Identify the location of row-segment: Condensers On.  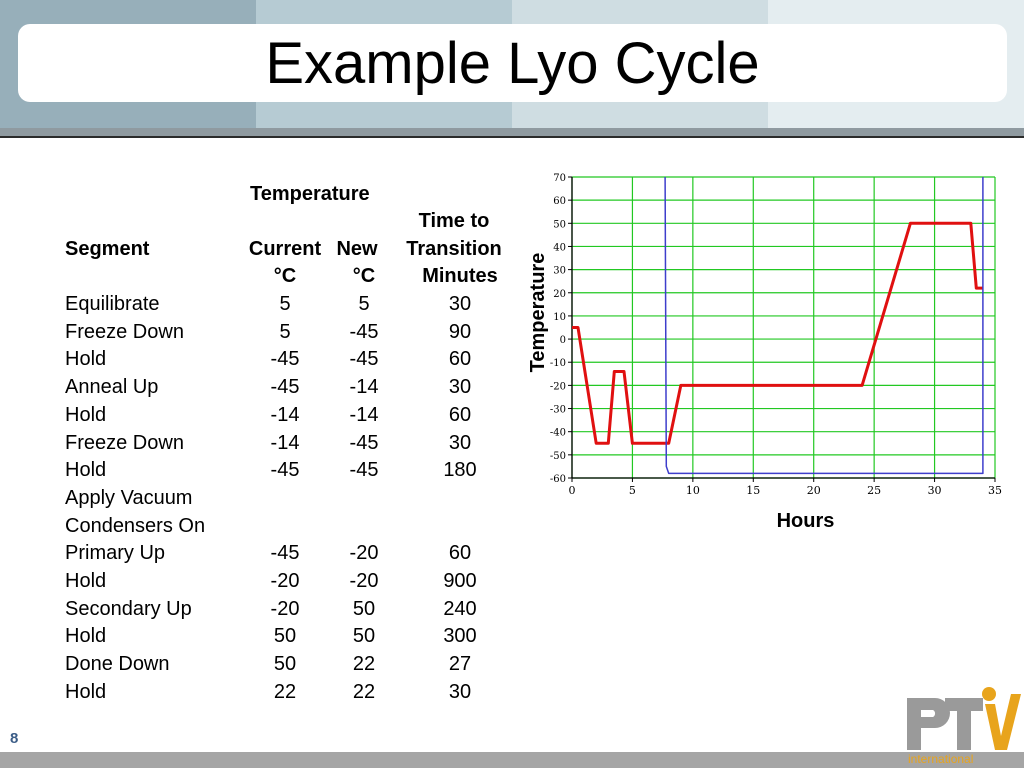
(135, 525).